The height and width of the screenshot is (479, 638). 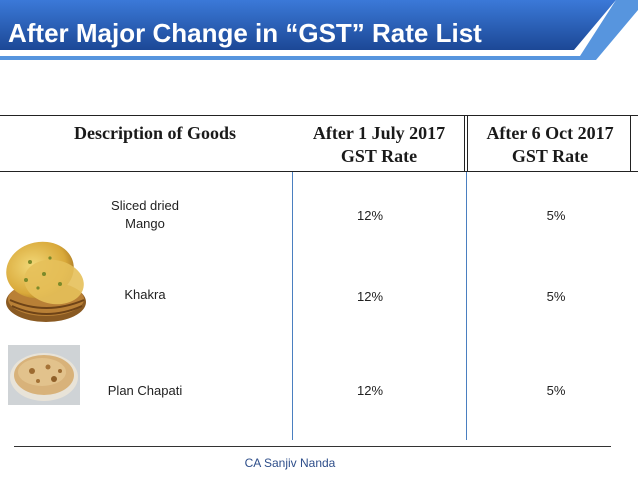 I want to click on row-2-description: Khakra, so click(x=145, y=295).